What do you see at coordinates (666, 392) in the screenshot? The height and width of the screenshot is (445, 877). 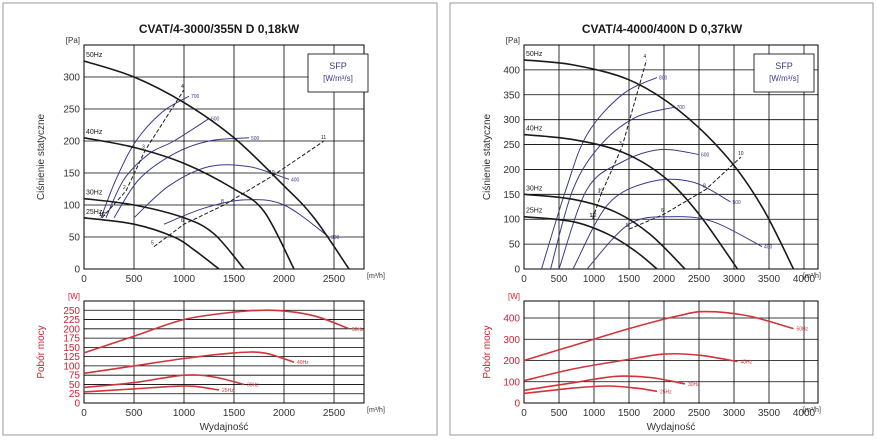 I see `power-curve-label: 25Hz` at bounding box center [666, 392].